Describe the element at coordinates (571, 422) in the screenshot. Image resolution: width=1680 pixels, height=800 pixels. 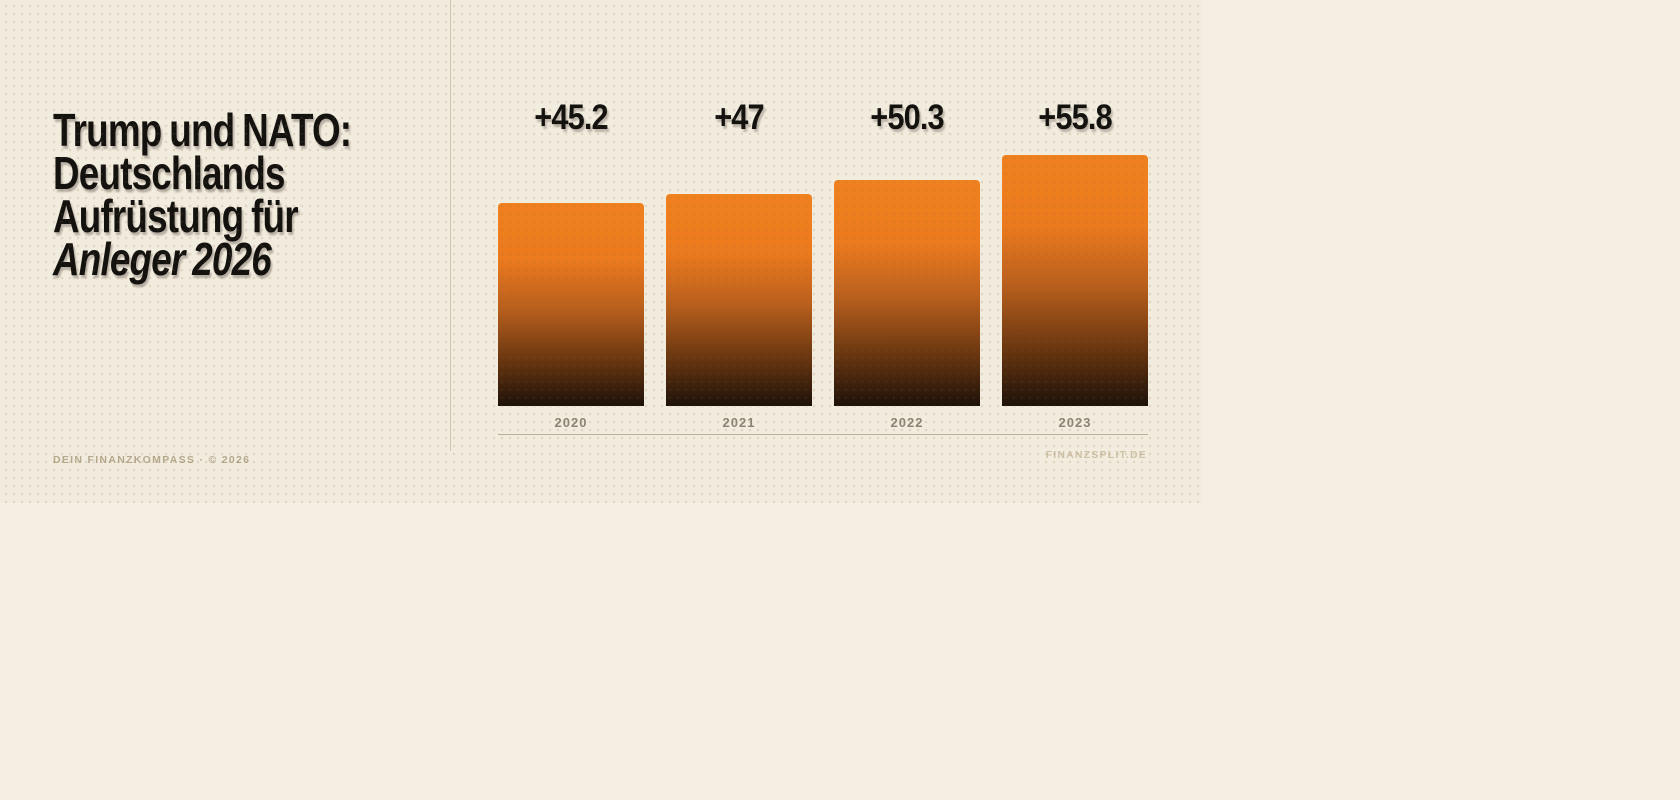
I see `bar-category-label: 2020` at that location.